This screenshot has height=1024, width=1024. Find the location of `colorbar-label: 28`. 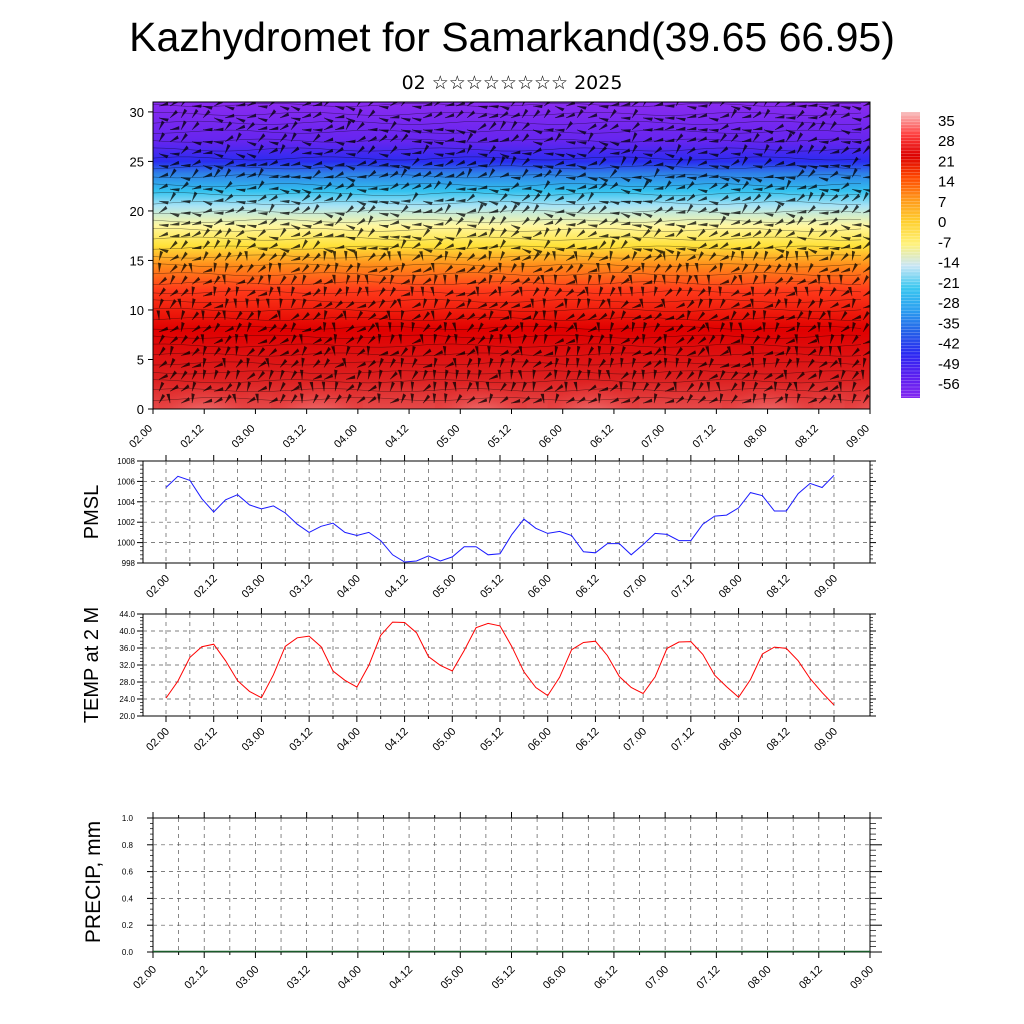

colorbar-label: 28 is located at coordinates (946, 141).